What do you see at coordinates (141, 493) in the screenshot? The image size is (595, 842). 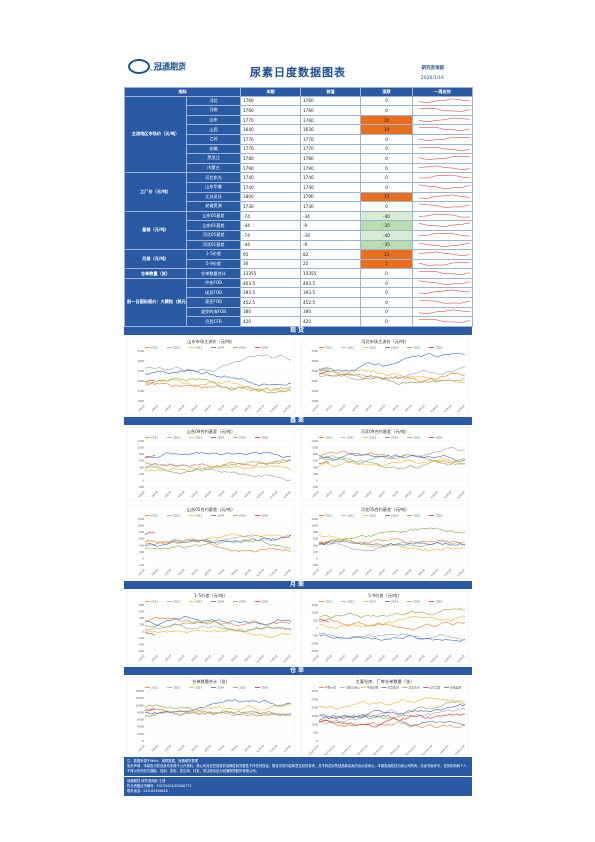 I see `x-tick-label: 1月1日` at bounding box center [141, 493].